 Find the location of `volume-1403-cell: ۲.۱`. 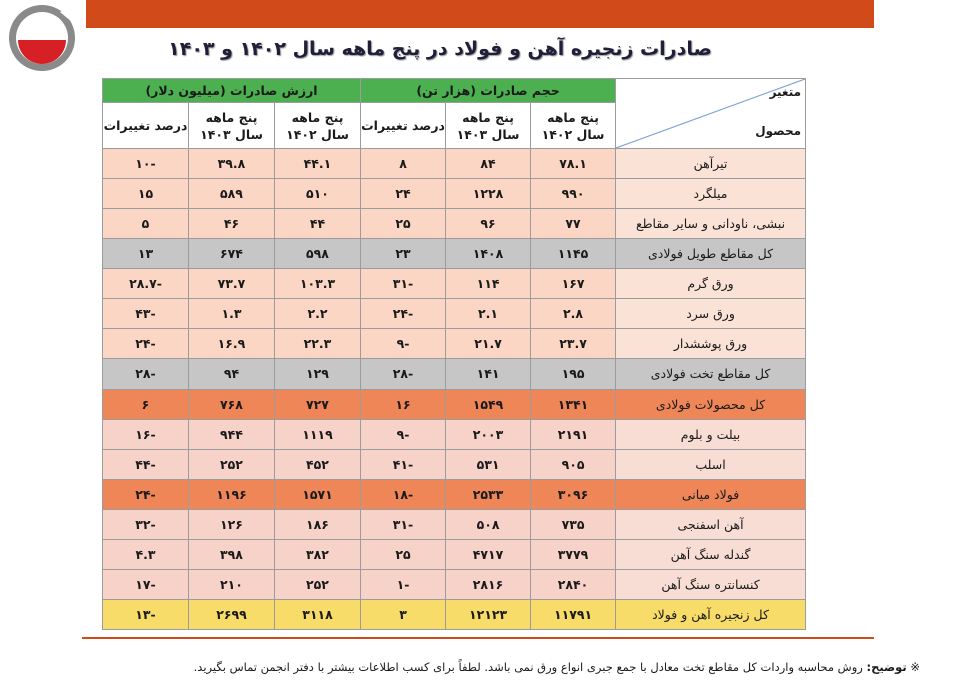

volume-1403-cell: ۲.۱ is located at coordinates (488, 314).